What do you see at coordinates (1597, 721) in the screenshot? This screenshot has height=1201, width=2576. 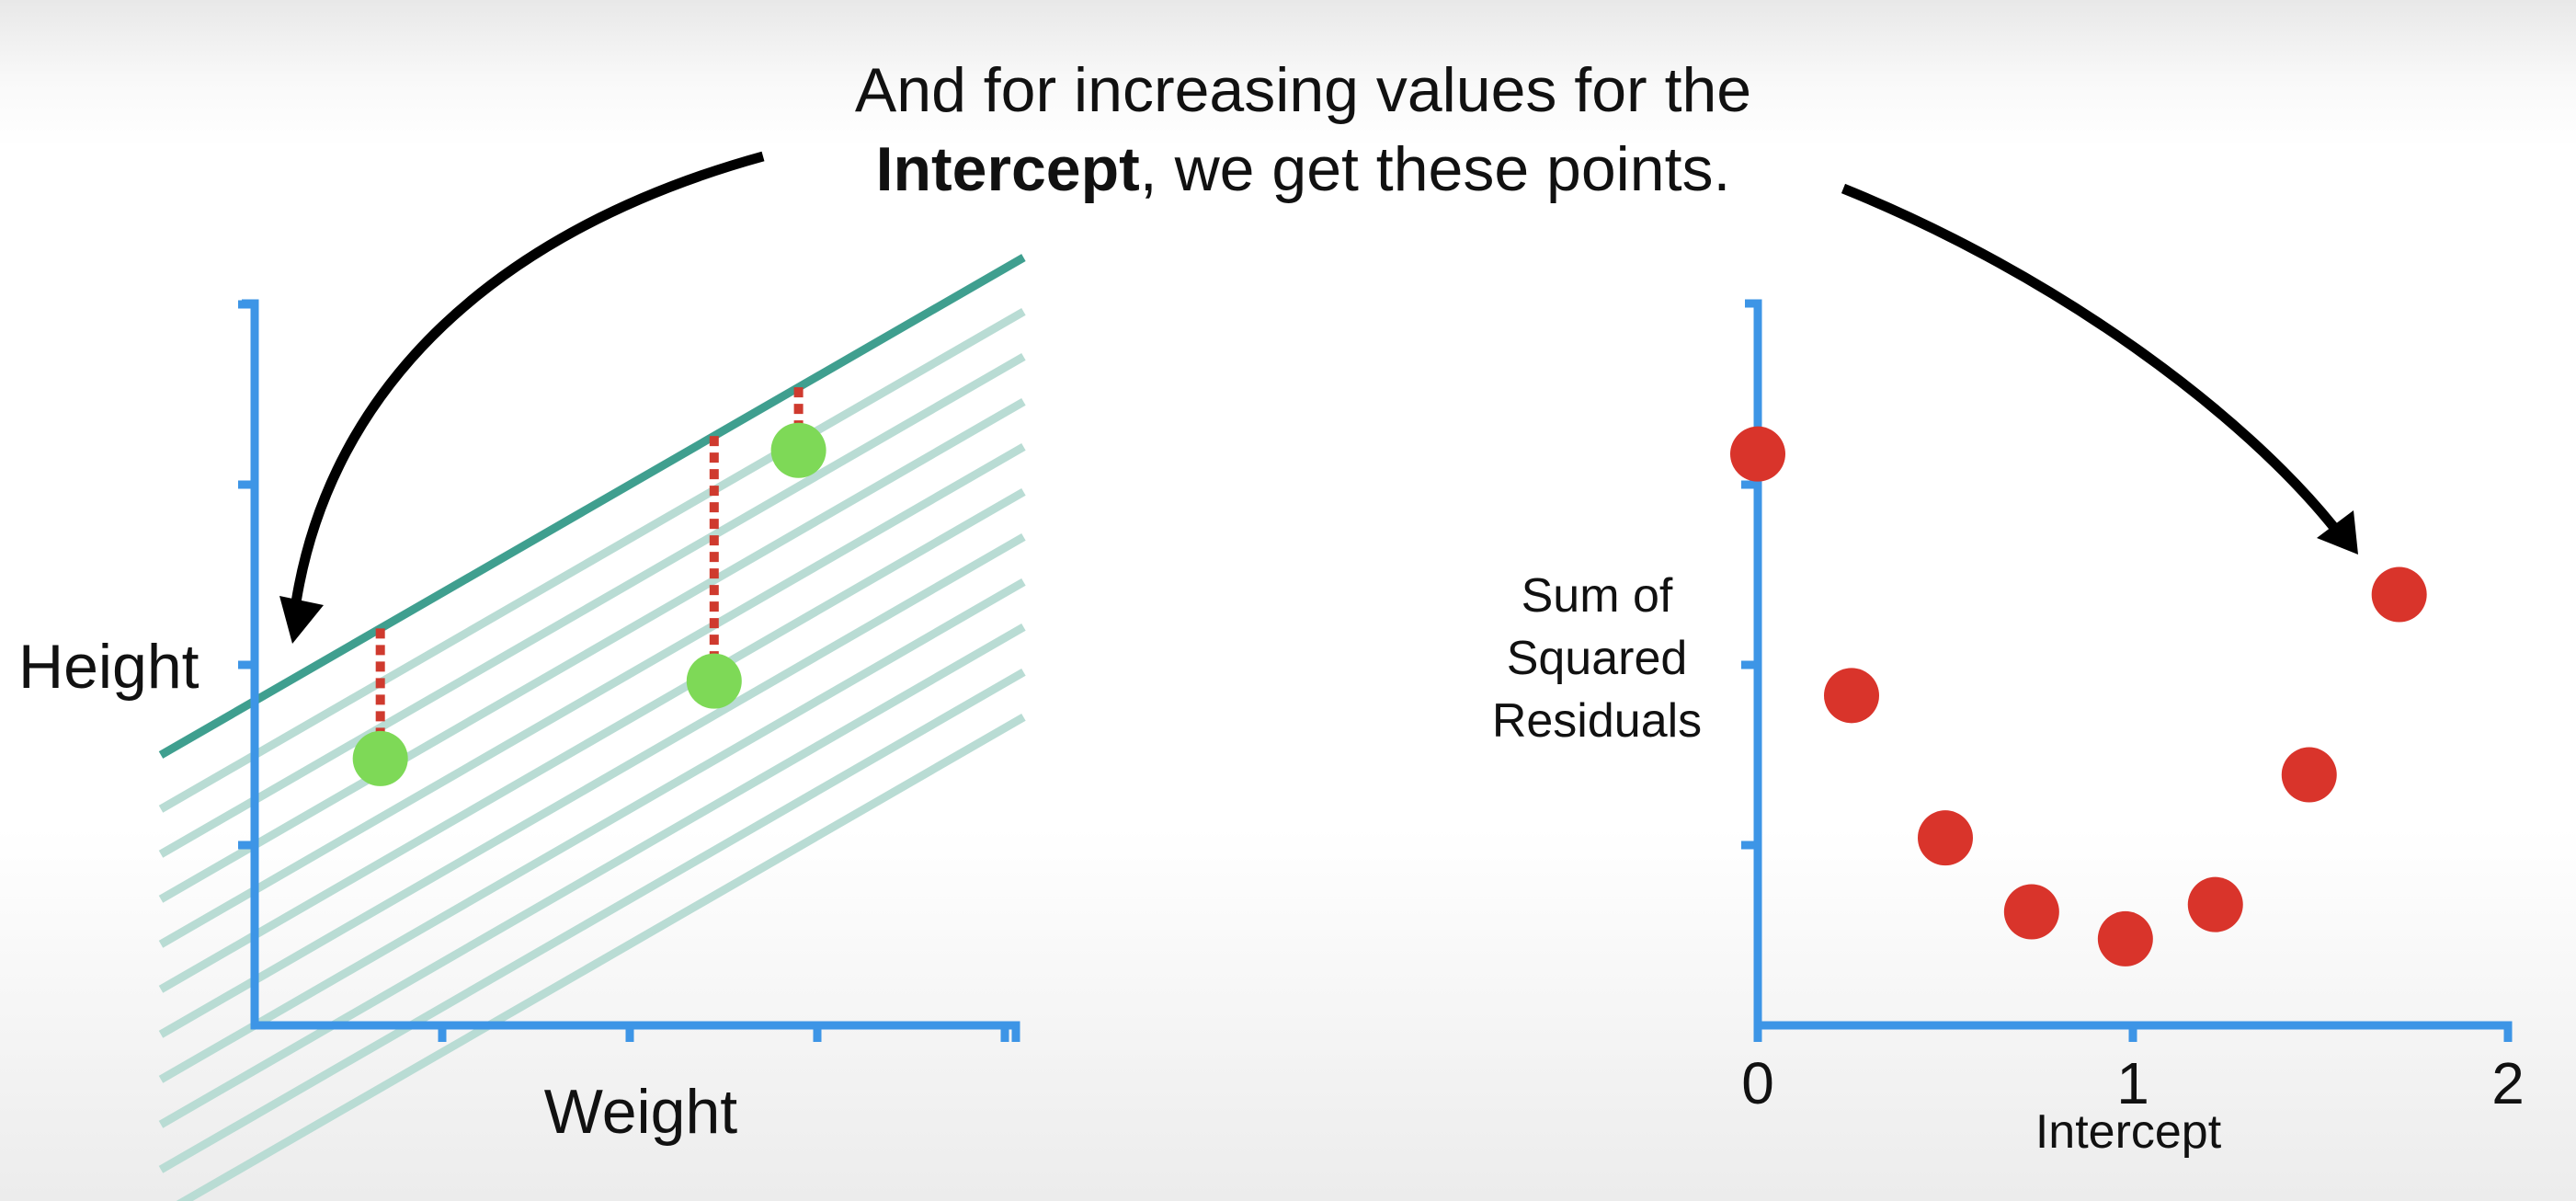 I see `y-axis-label-line-3: Residuals` at bounding box center [1597, 721].